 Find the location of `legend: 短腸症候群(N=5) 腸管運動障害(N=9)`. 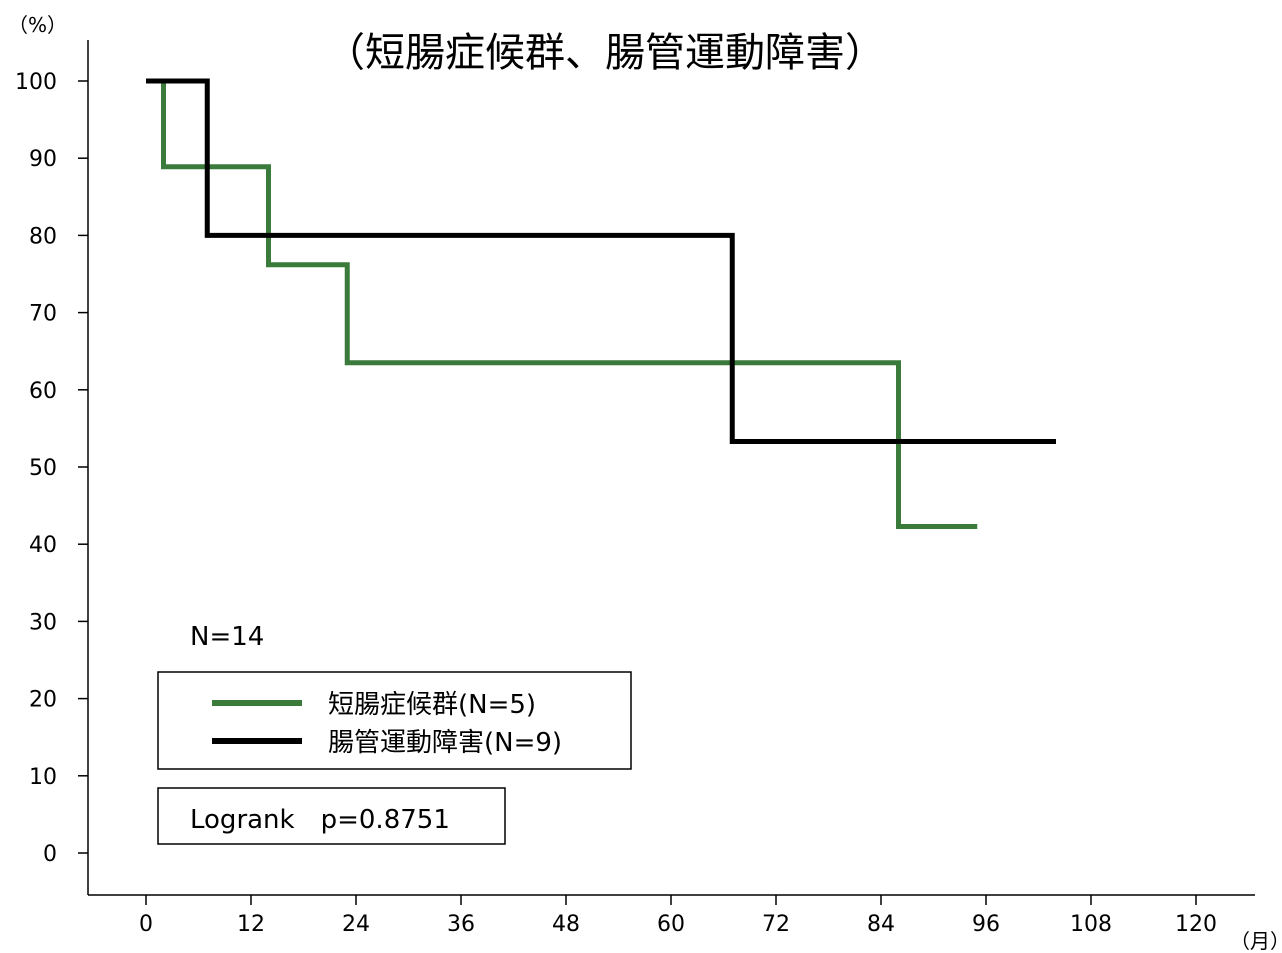

legend: 短腸症候群(N=5) 腸管運動障害(N=9) is located at coordinates (394, 720).